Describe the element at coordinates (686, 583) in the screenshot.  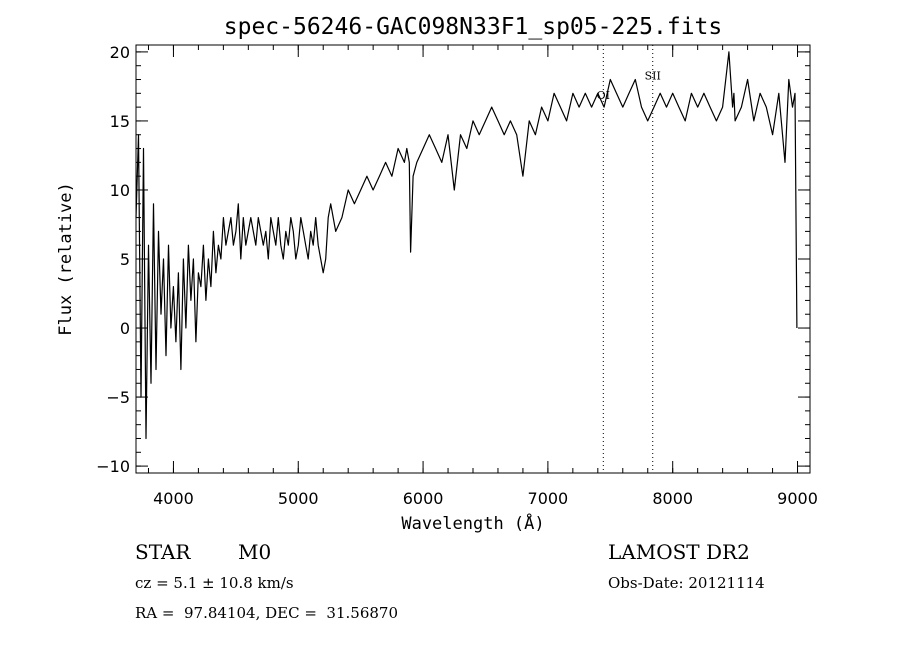
I see `obs-date-line: Obs-Date: 20121114` at that location.